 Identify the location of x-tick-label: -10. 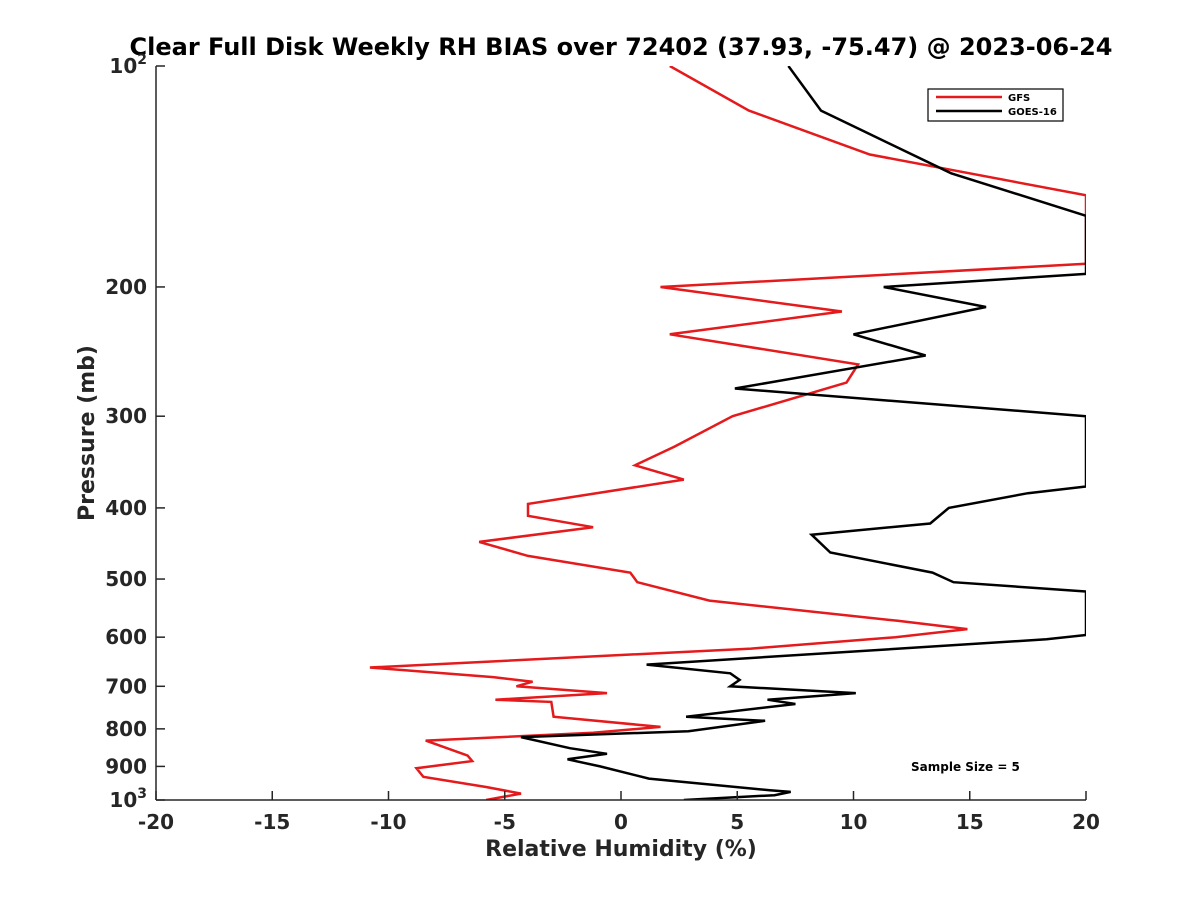
(388, 822).